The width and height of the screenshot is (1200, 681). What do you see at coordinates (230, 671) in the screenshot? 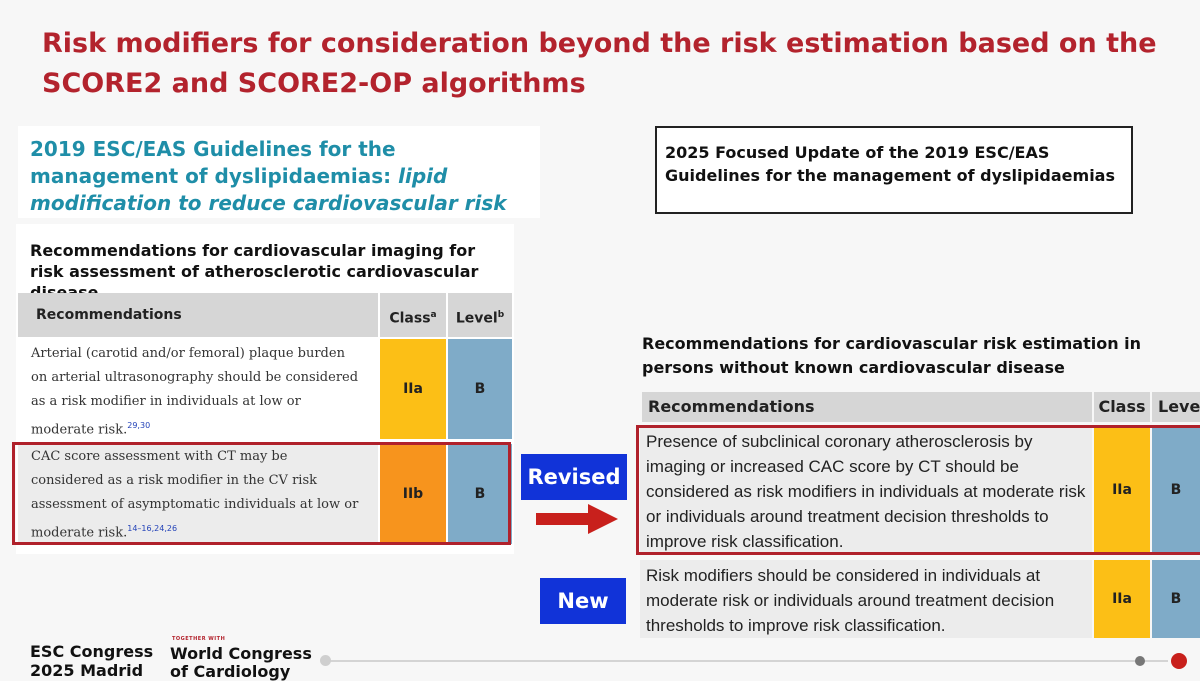
I see `wcc-logo-line2: of Cardiology` at bounding box center [230, 671].